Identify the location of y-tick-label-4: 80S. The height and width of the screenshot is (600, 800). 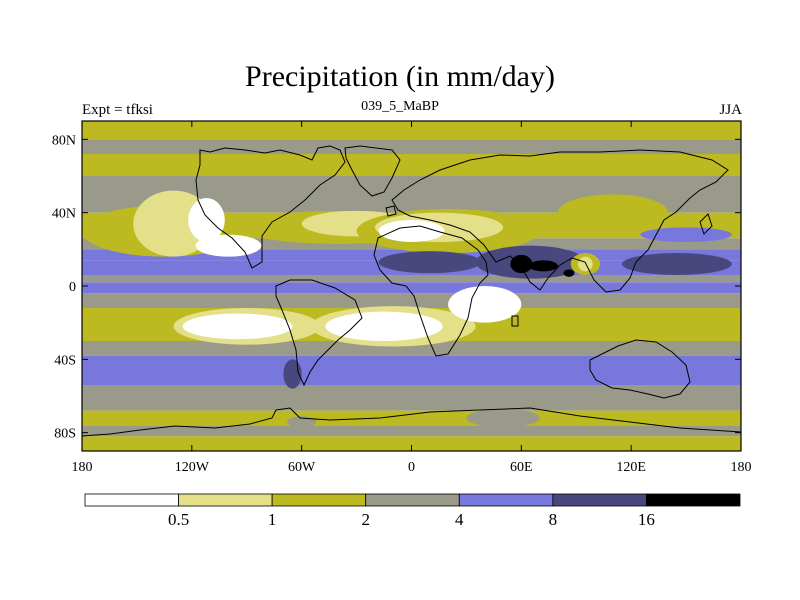
(65, 434).